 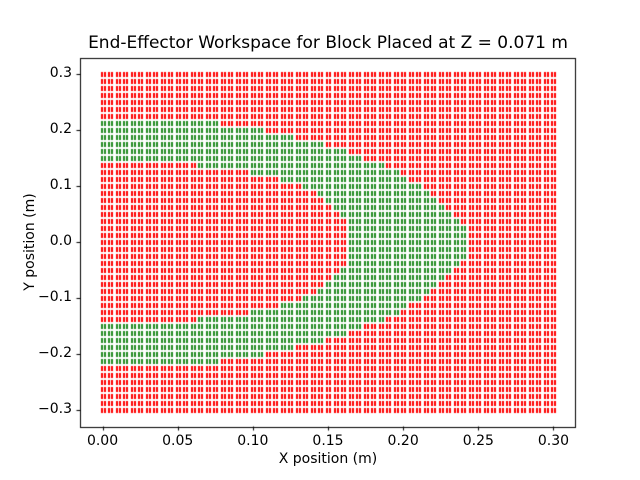 I want to click on y-tick-label: 0.0, so click(x=60, y=241).